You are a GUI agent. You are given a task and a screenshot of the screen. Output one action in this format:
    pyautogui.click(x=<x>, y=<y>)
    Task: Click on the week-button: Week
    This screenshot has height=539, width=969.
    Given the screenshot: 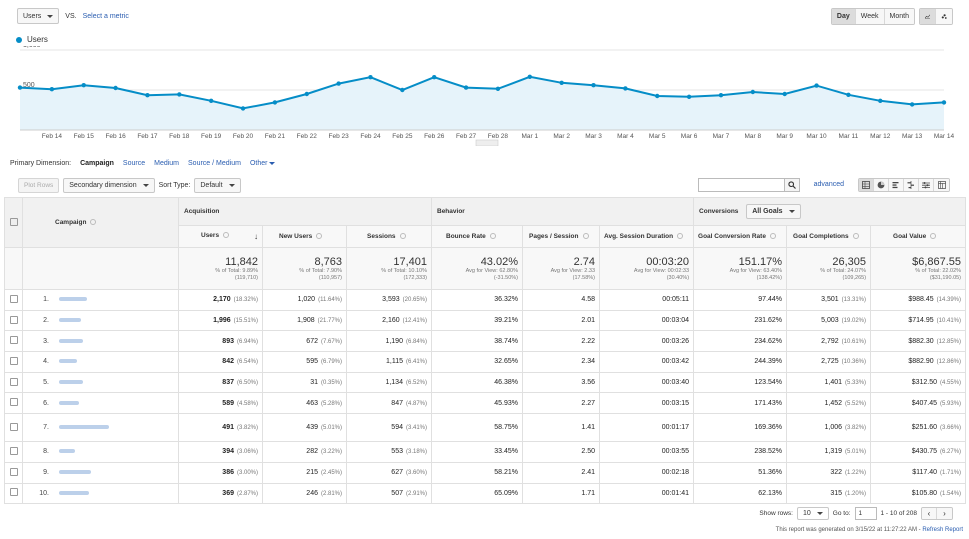 What is the action you would take?
    pyautogui.click(x=870, y=16)
    